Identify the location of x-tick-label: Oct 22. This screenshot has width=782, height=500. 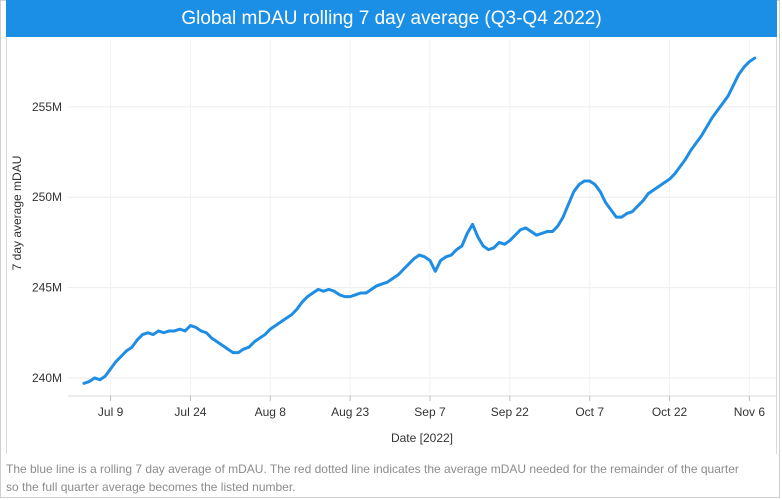
(670, 412).